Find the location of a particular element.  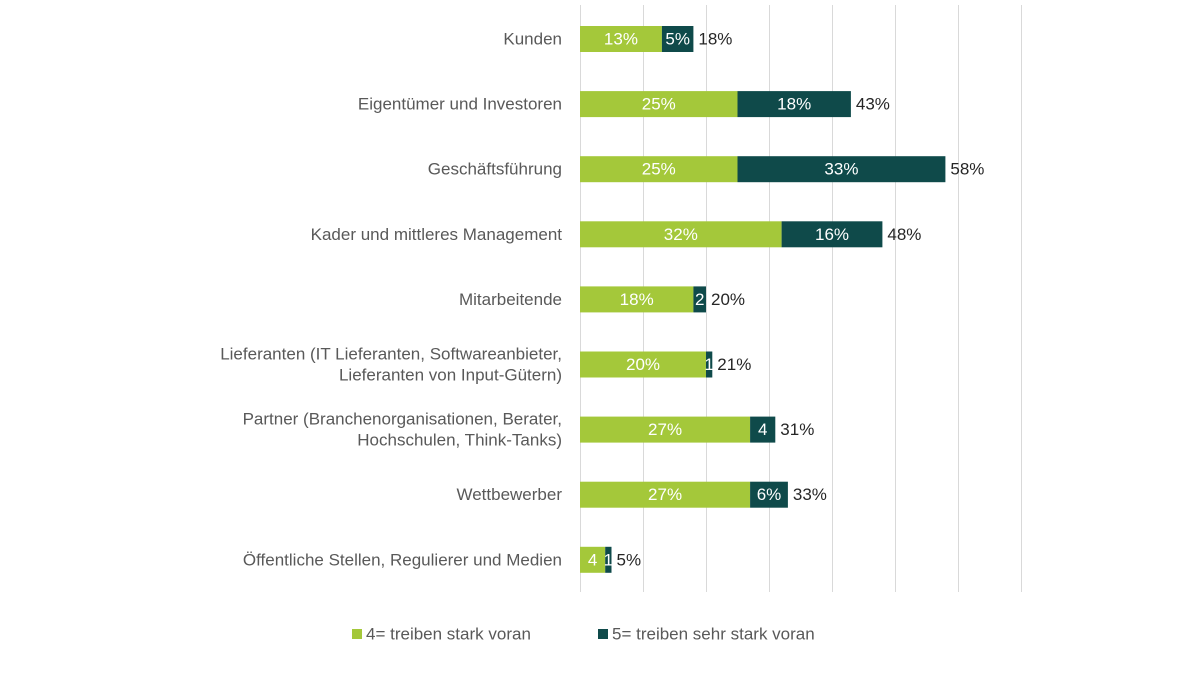

category-label: Wettbewerber is located at coordinates (509, 494).